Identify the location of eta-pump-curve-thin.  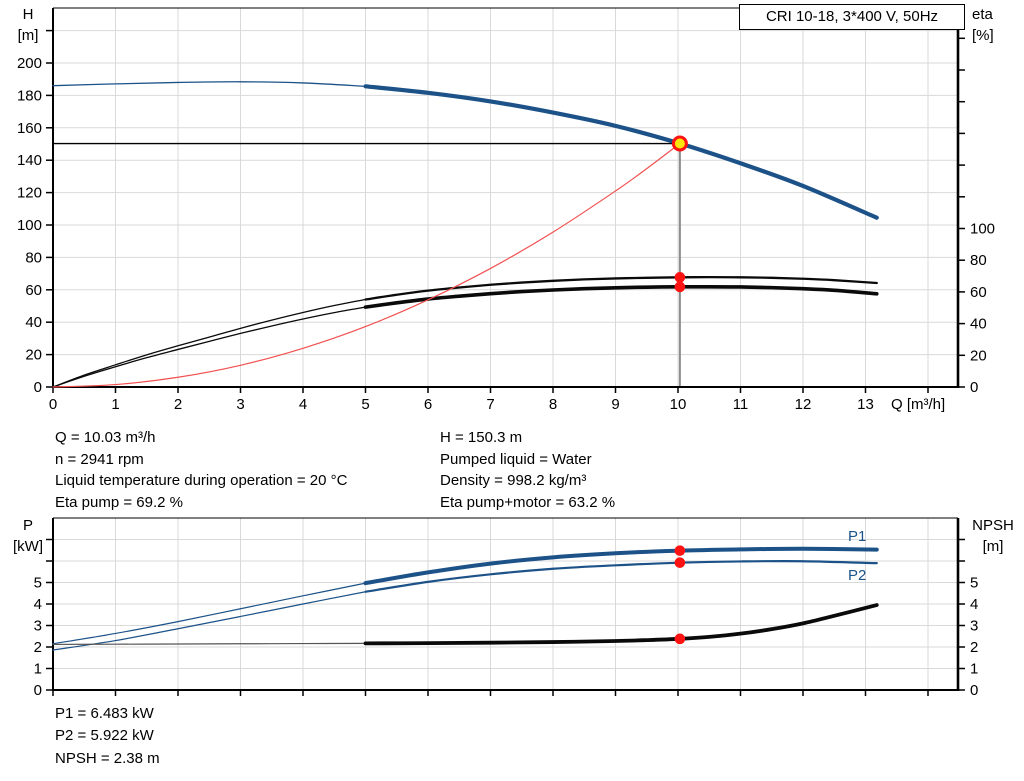
(209, 343).